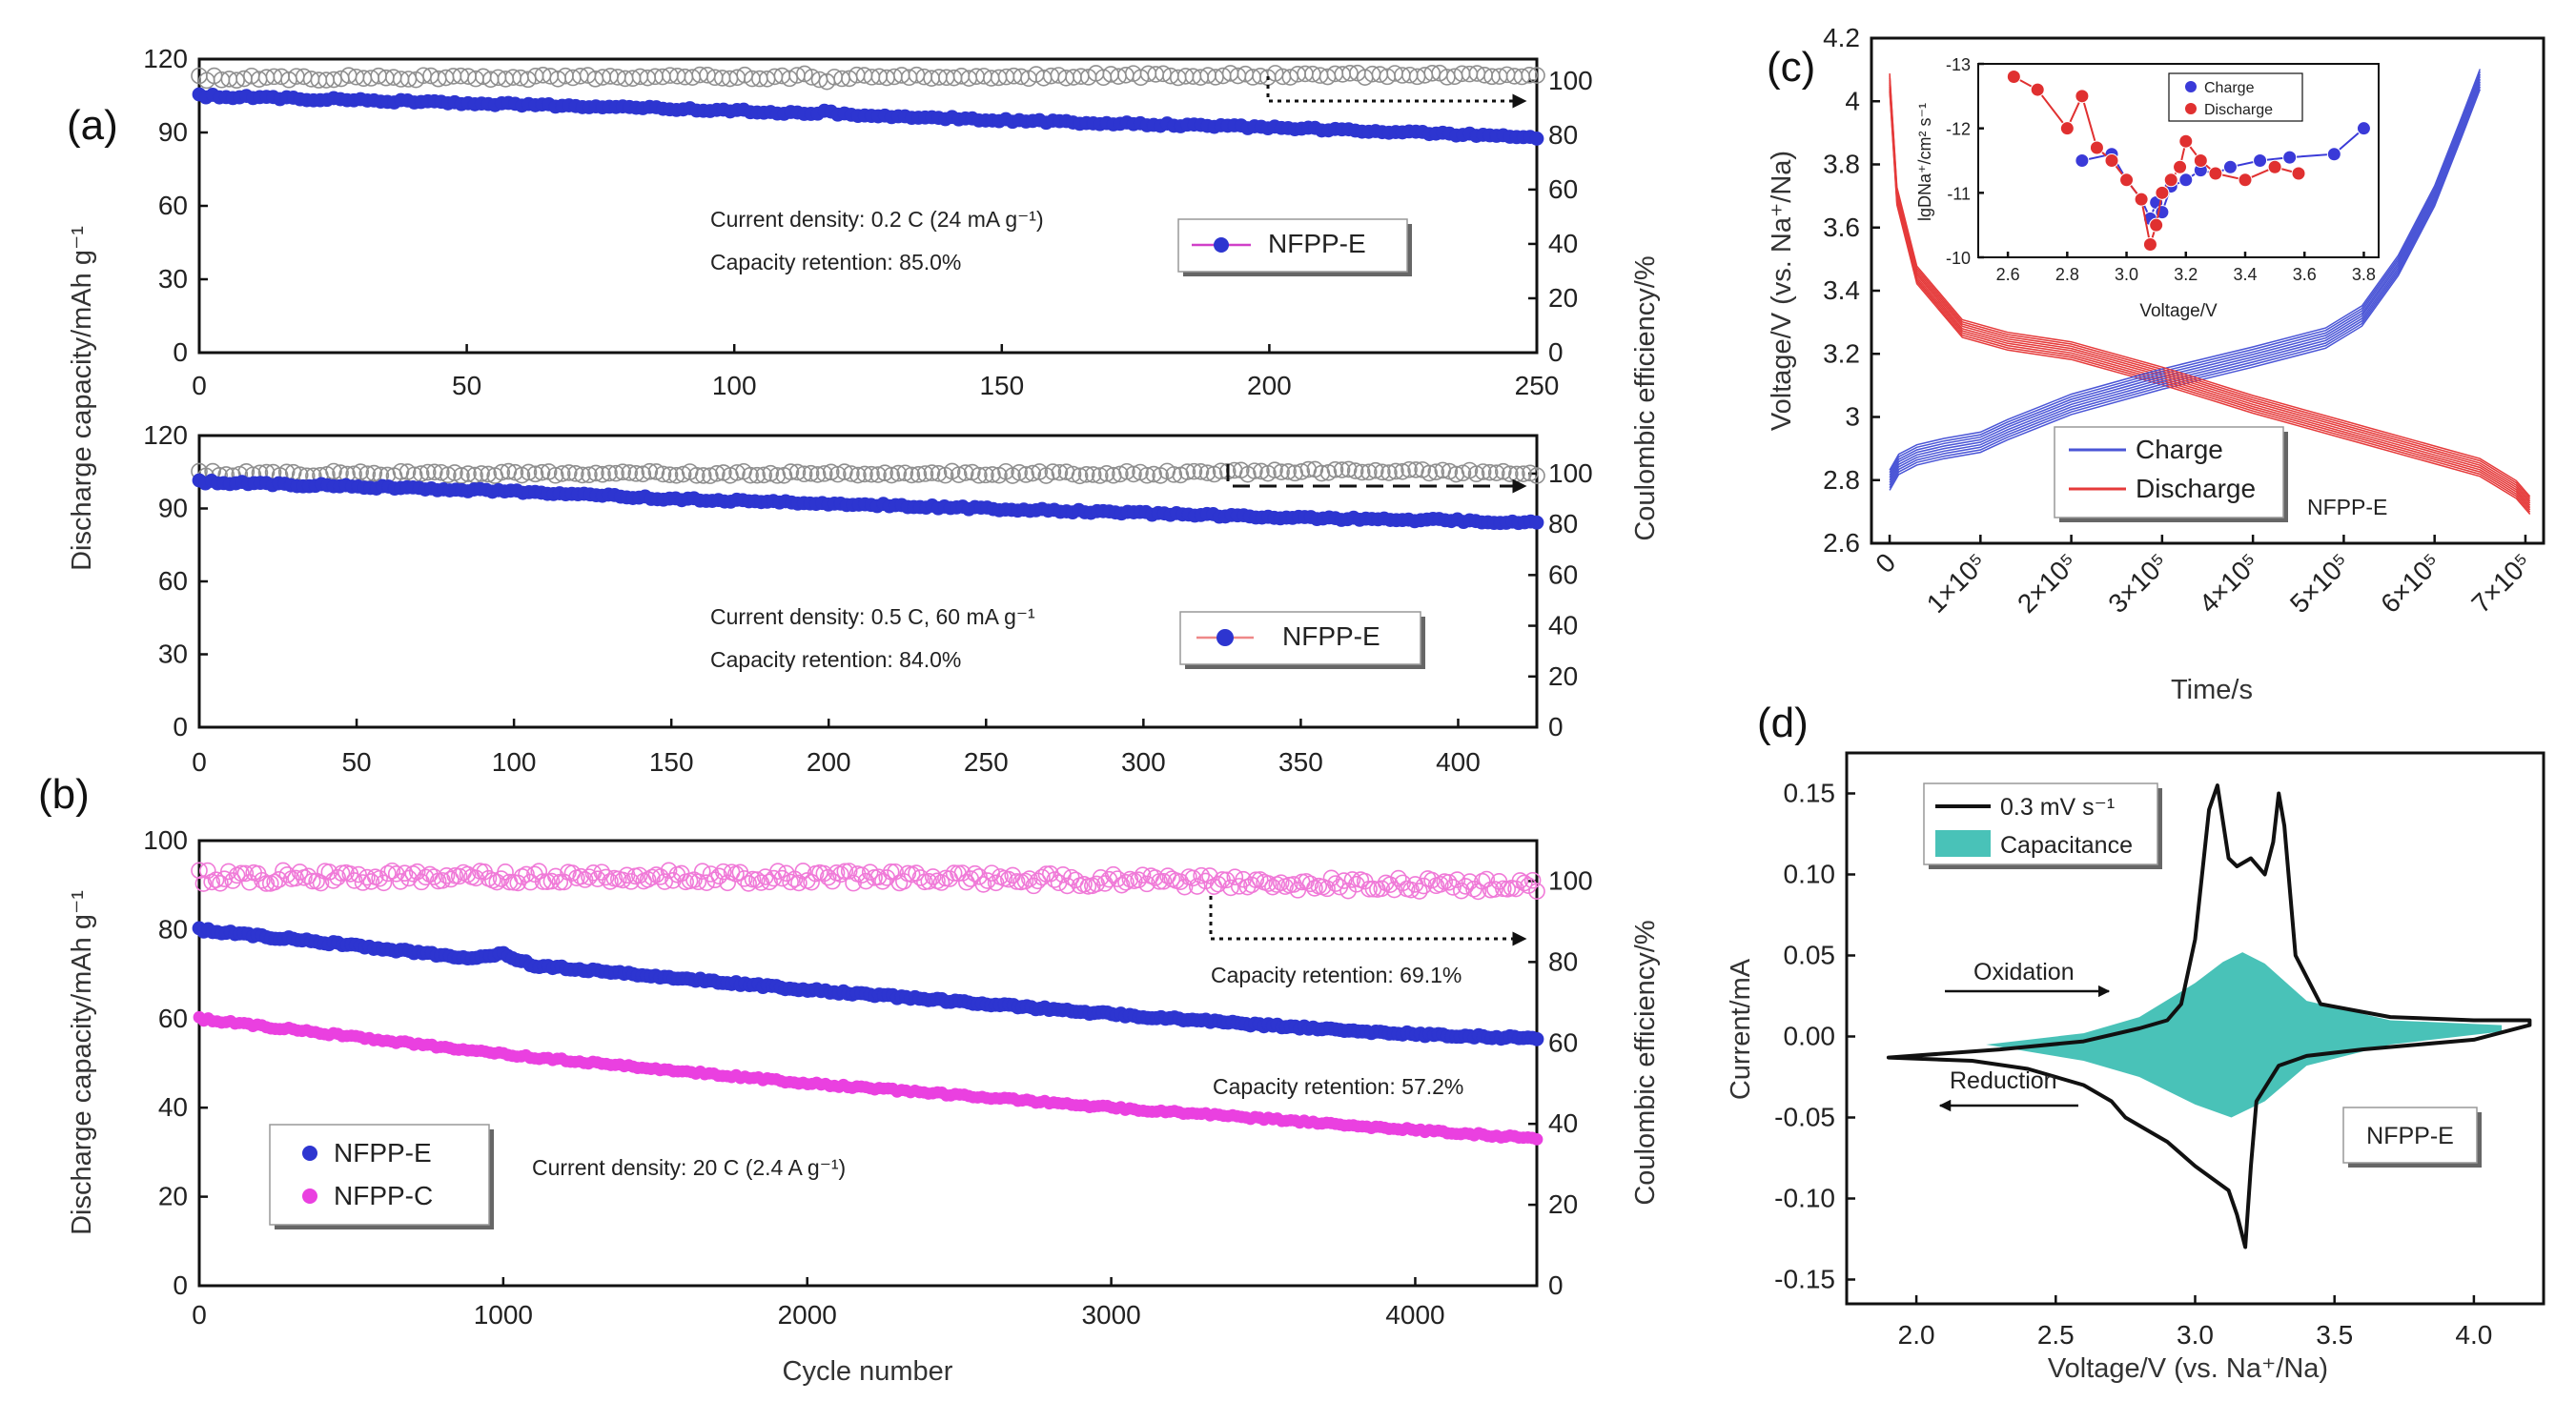 The height and width of the screenshot is (1422, 2576). I want to click on x-tick-label: 4000, so click(1415, 1315).